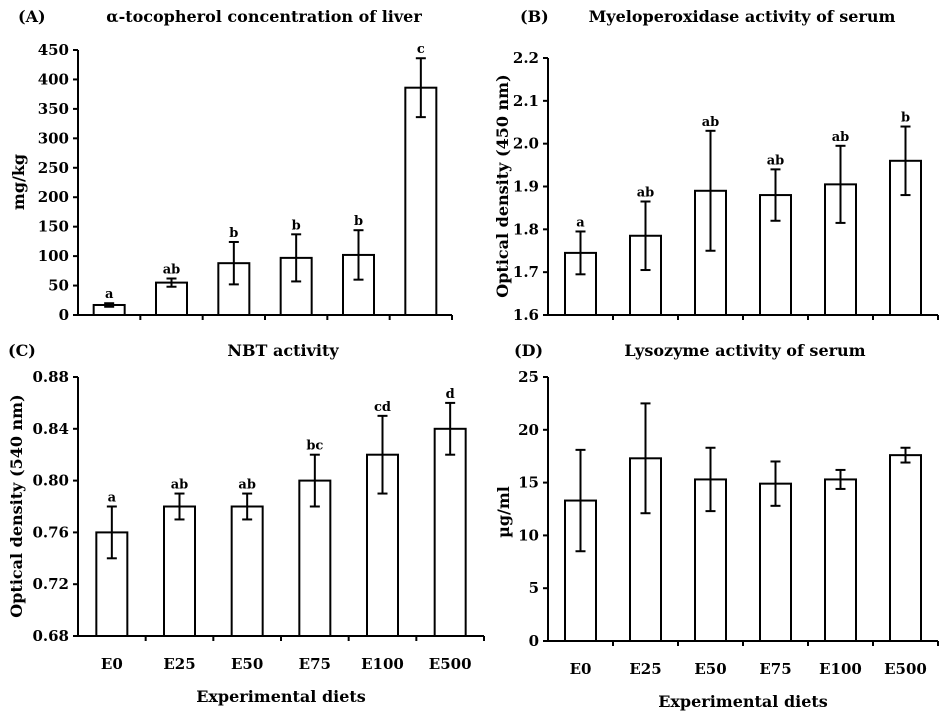 This screenshot has width=942, height=713. Describe the element at coordinates (179, 571) in the screenshot. I see `panel-c-bar-E25` at that location.